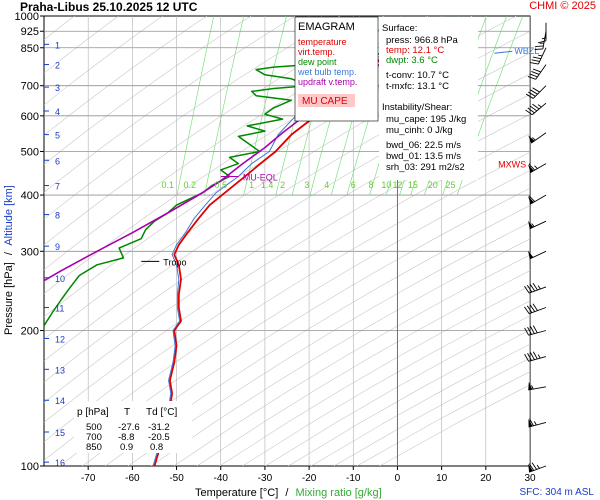  I want to click on mu-cape-button, so click(326, 100).